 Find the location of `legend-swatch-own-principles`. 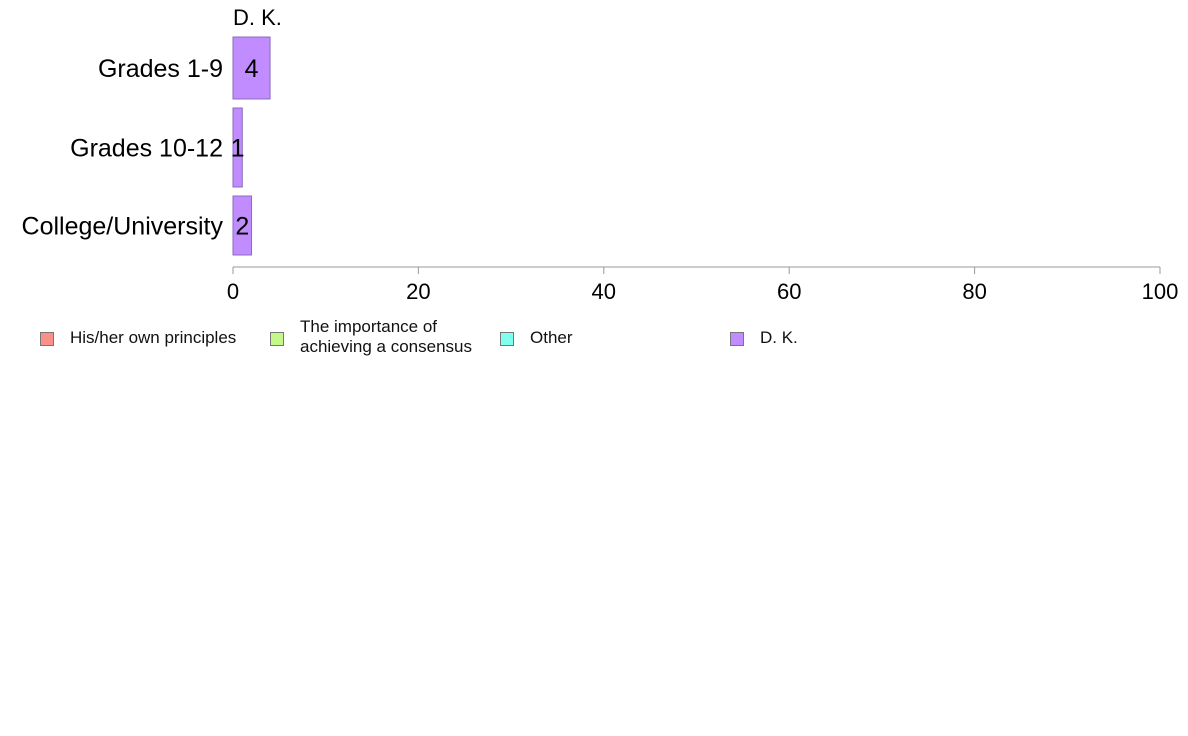

legend-swatch-own-principles is located at coordinates (47, 339).